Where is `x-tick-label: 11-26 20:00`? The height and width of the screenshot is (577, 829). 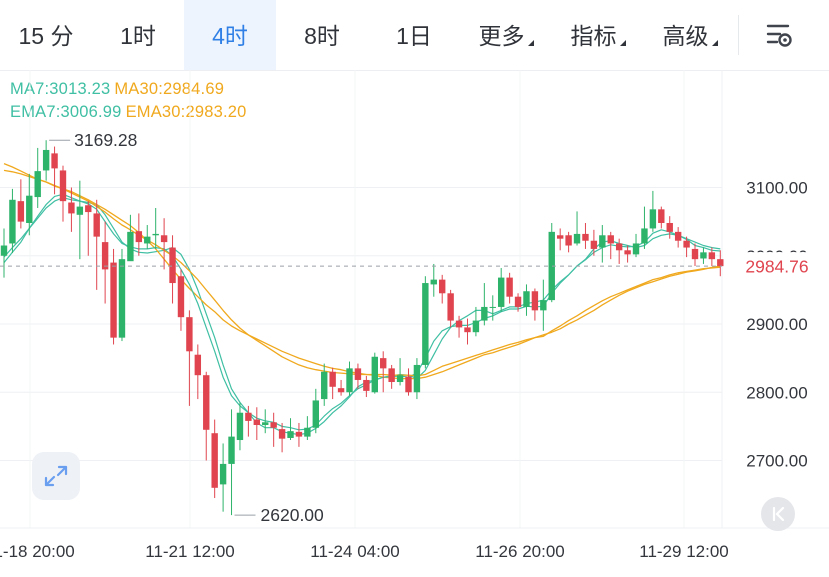
x-tick-label: 11-26 20:00 is located at coordinates (519, 551).